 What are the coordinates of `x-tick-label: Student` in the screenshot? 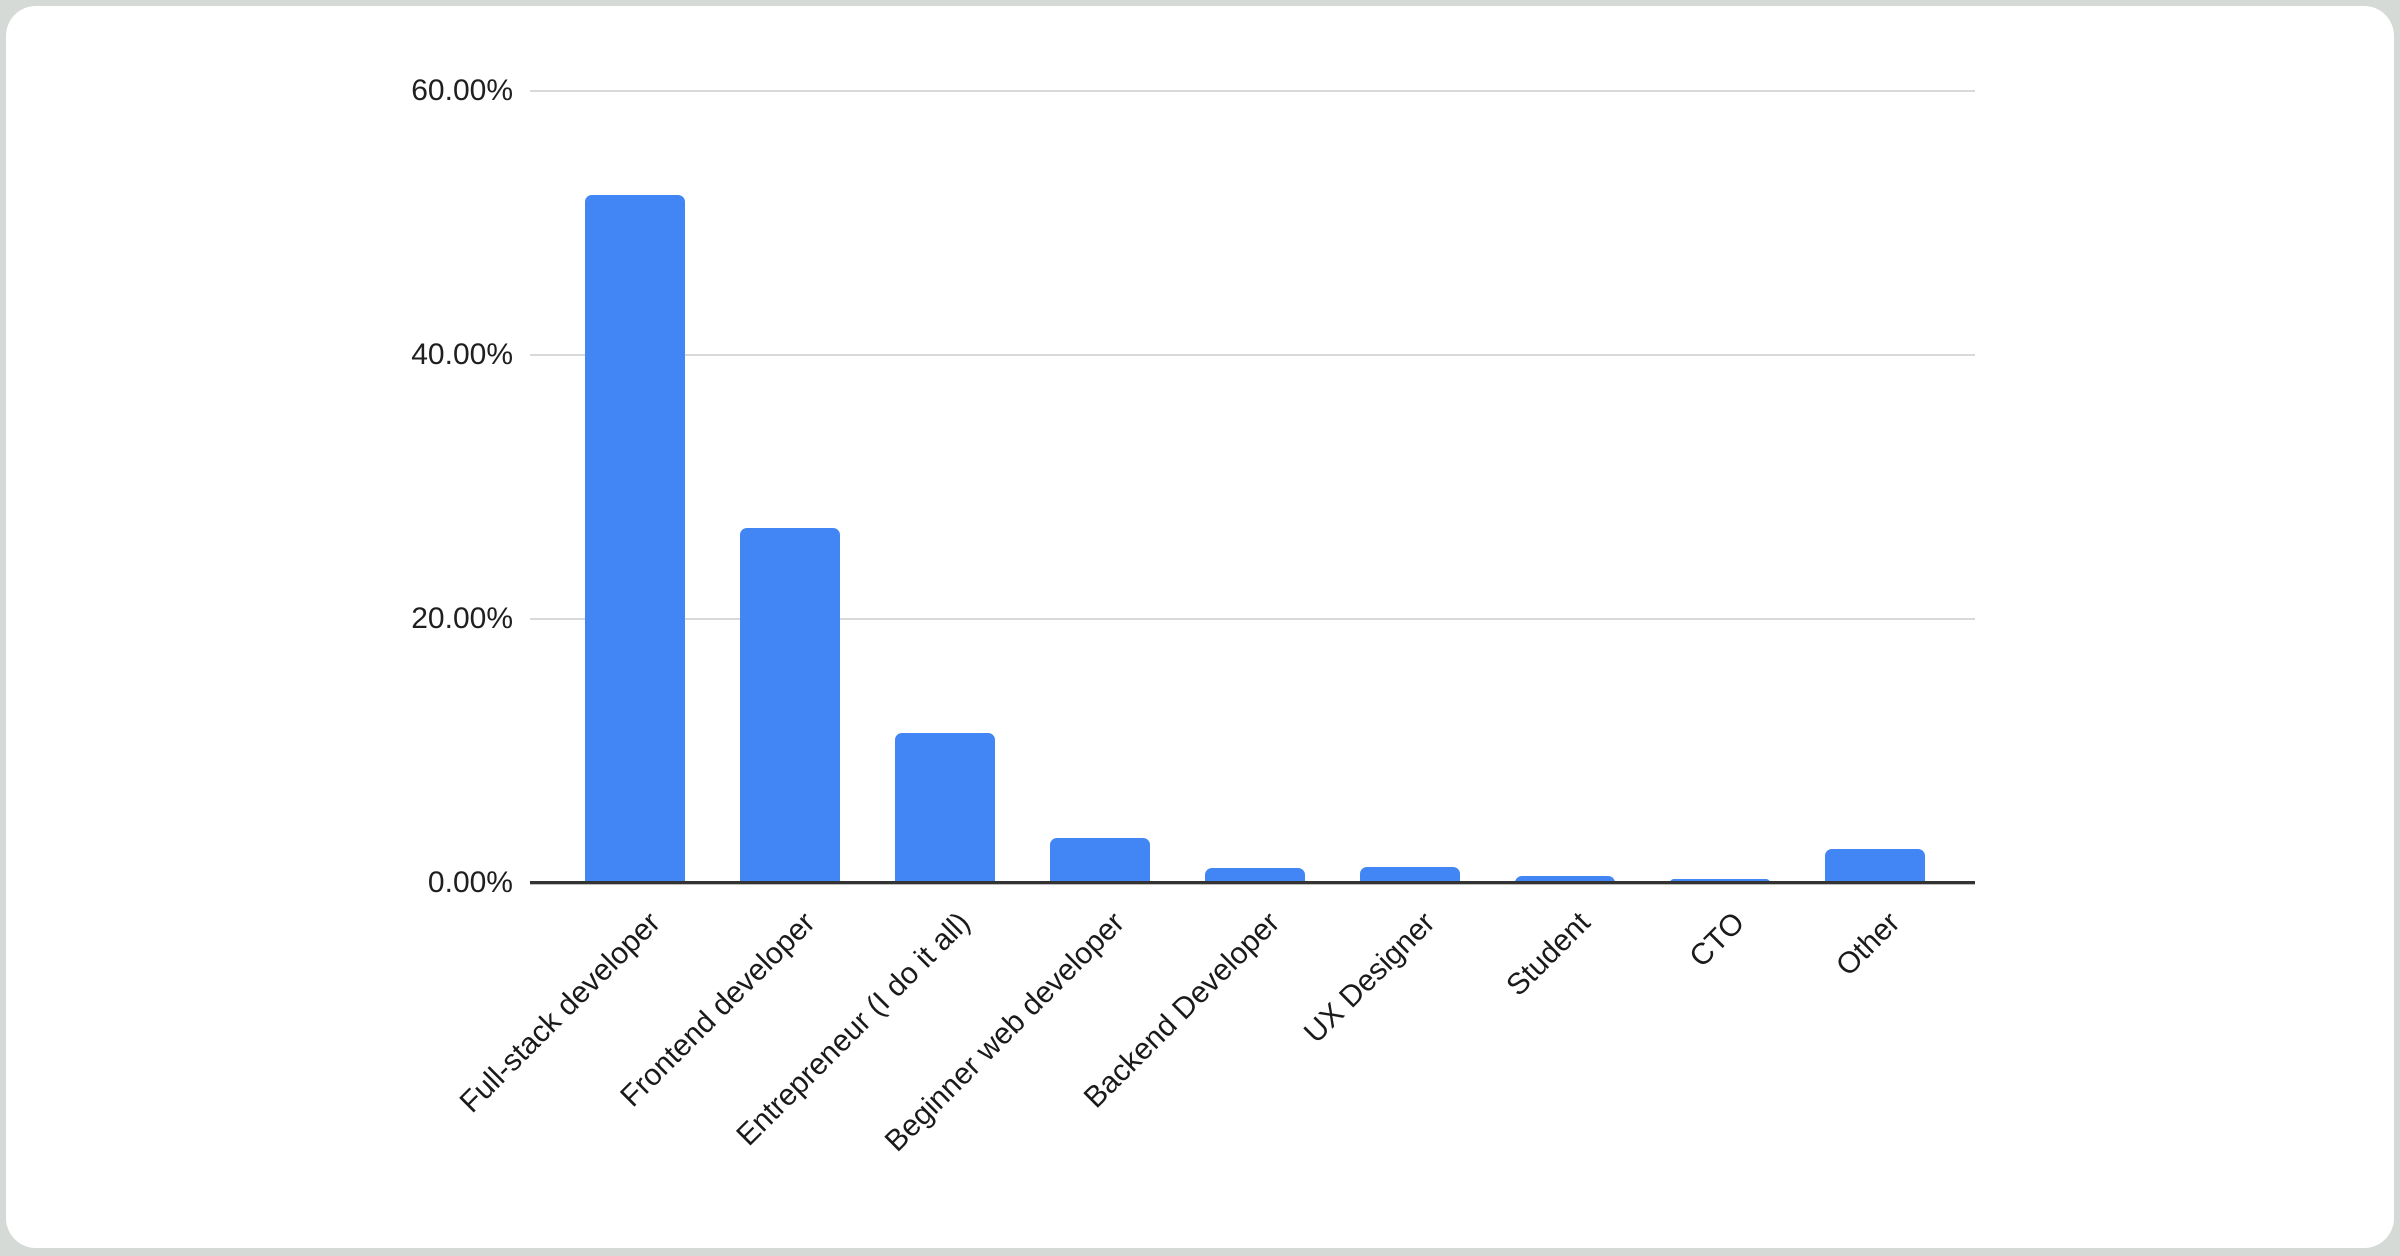 It's located at (1548, 954).